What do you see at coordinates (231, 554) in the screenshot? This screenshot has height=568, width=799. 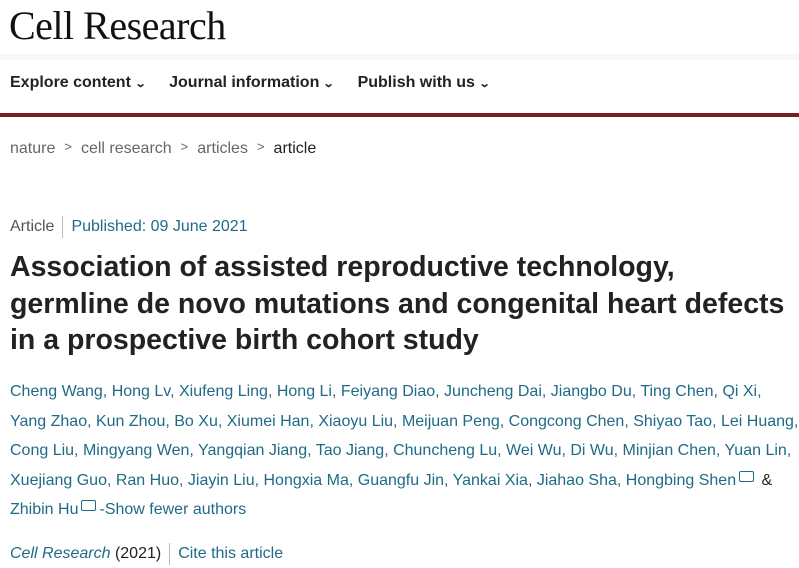 I see `cite-this-article-link: Cite this article` at bounding box center [231, 554].